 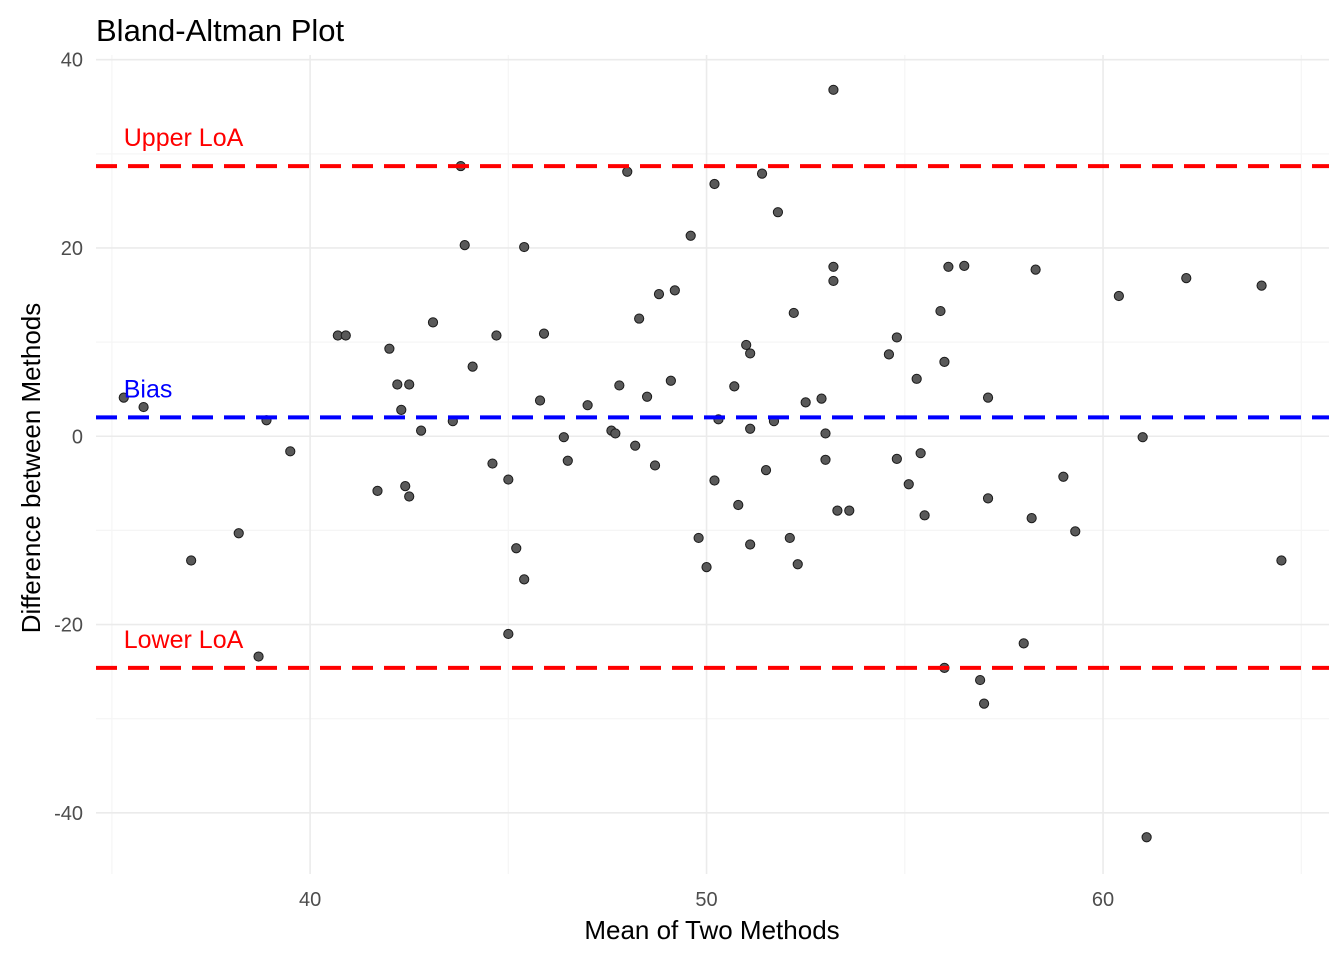 What do you see at coordinates (68, 626) in the screenshot?
I see `y-tick-label: -20` at bounding box center [68, 626].